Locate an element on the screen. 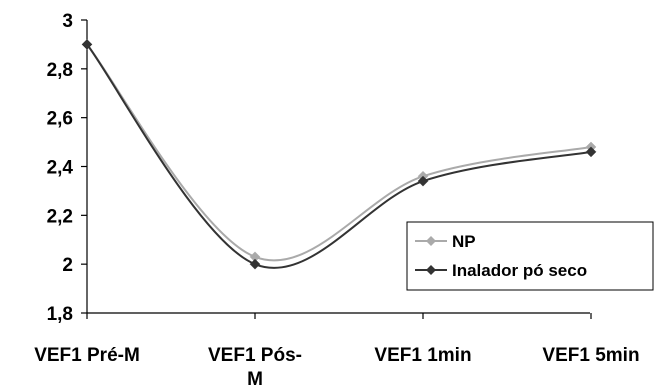 The image size is (662, 392). x-tick-label: VEF1 5min is located at coordinates (590, 355).